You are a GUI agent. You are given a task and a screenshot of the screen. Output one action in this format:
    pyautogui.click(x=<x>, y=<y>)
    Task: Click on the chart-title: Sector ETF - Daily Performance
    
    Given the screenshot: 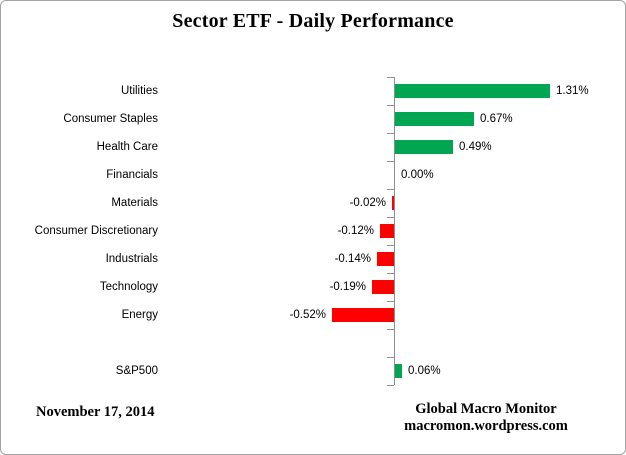 What is the action you would take?
    pyautogui.click(x=313, y=21)
    